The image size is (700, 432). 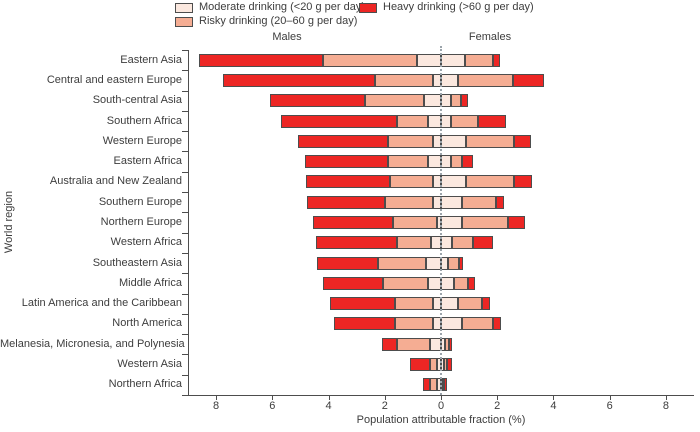 What do you see at coordinates (144, 120) in the screenshot?
I see `region-label: Southern Africa` at bounding box center [144, 120].